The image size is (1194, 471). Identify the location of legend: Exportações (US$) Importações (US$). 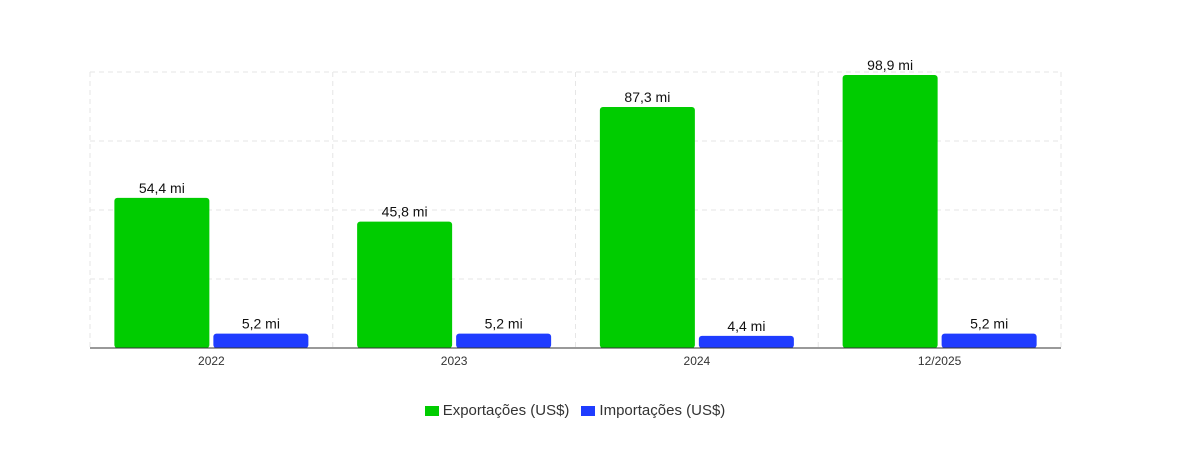
(575, 410).